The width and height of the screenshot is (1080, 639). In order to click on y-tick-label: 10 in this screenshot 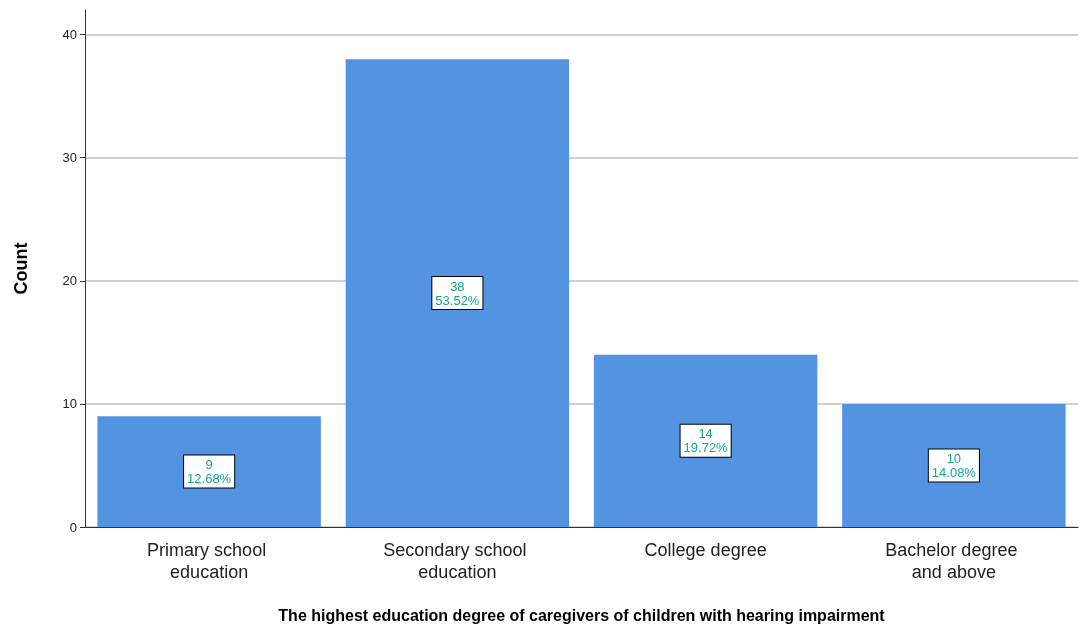, I will do `click(69, 404)`.